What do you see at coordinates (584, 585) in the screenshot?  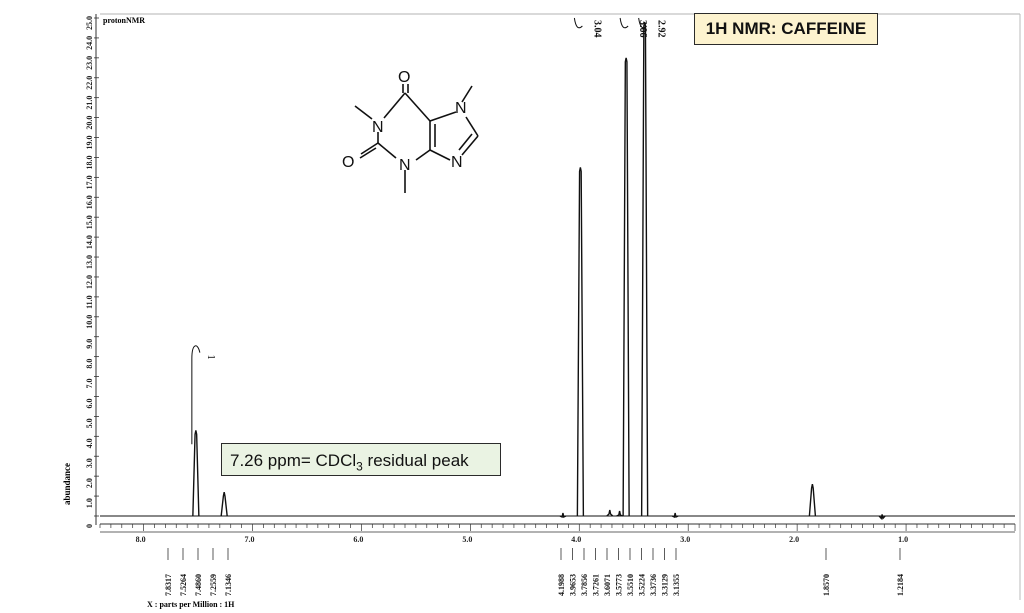 I see `peak-label: 3.7856` at bounding box center [584, 585].